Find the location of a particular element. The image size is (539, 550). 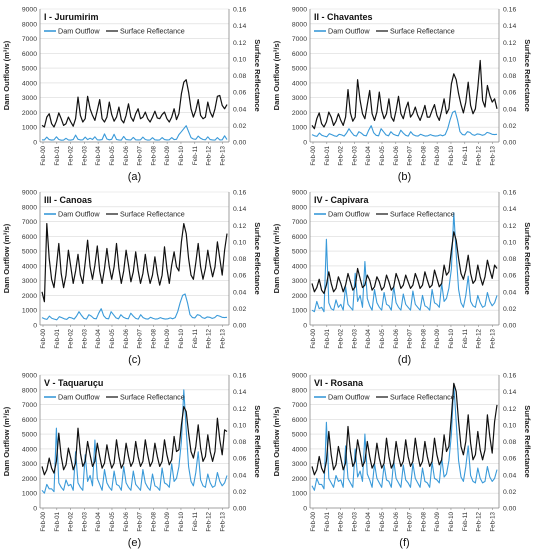

panel-label: (e) is located at coordinates (134, 543).